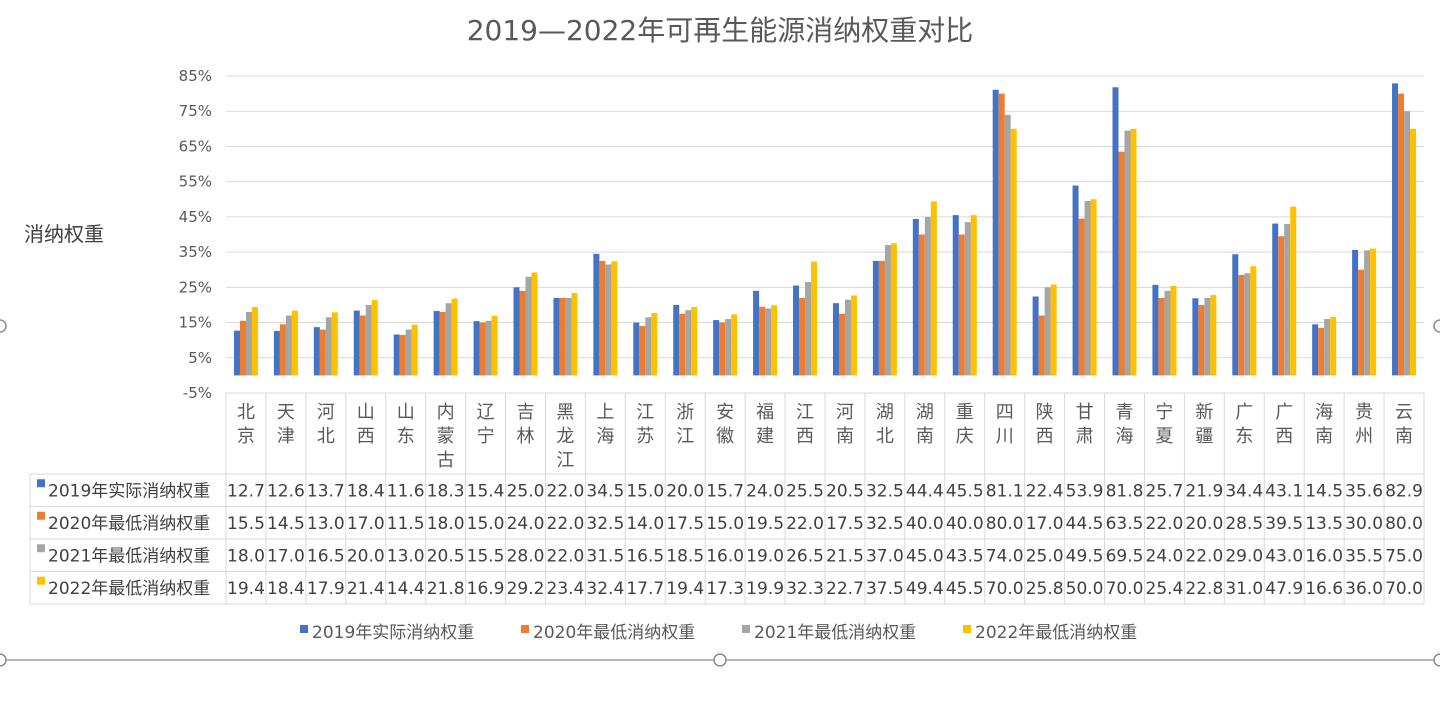 The height and width of the screenshot is (707, 1440). Describe the element at coordinates (1085, 556) in the screenshot. I see `table-cell: 49.5` at that location.